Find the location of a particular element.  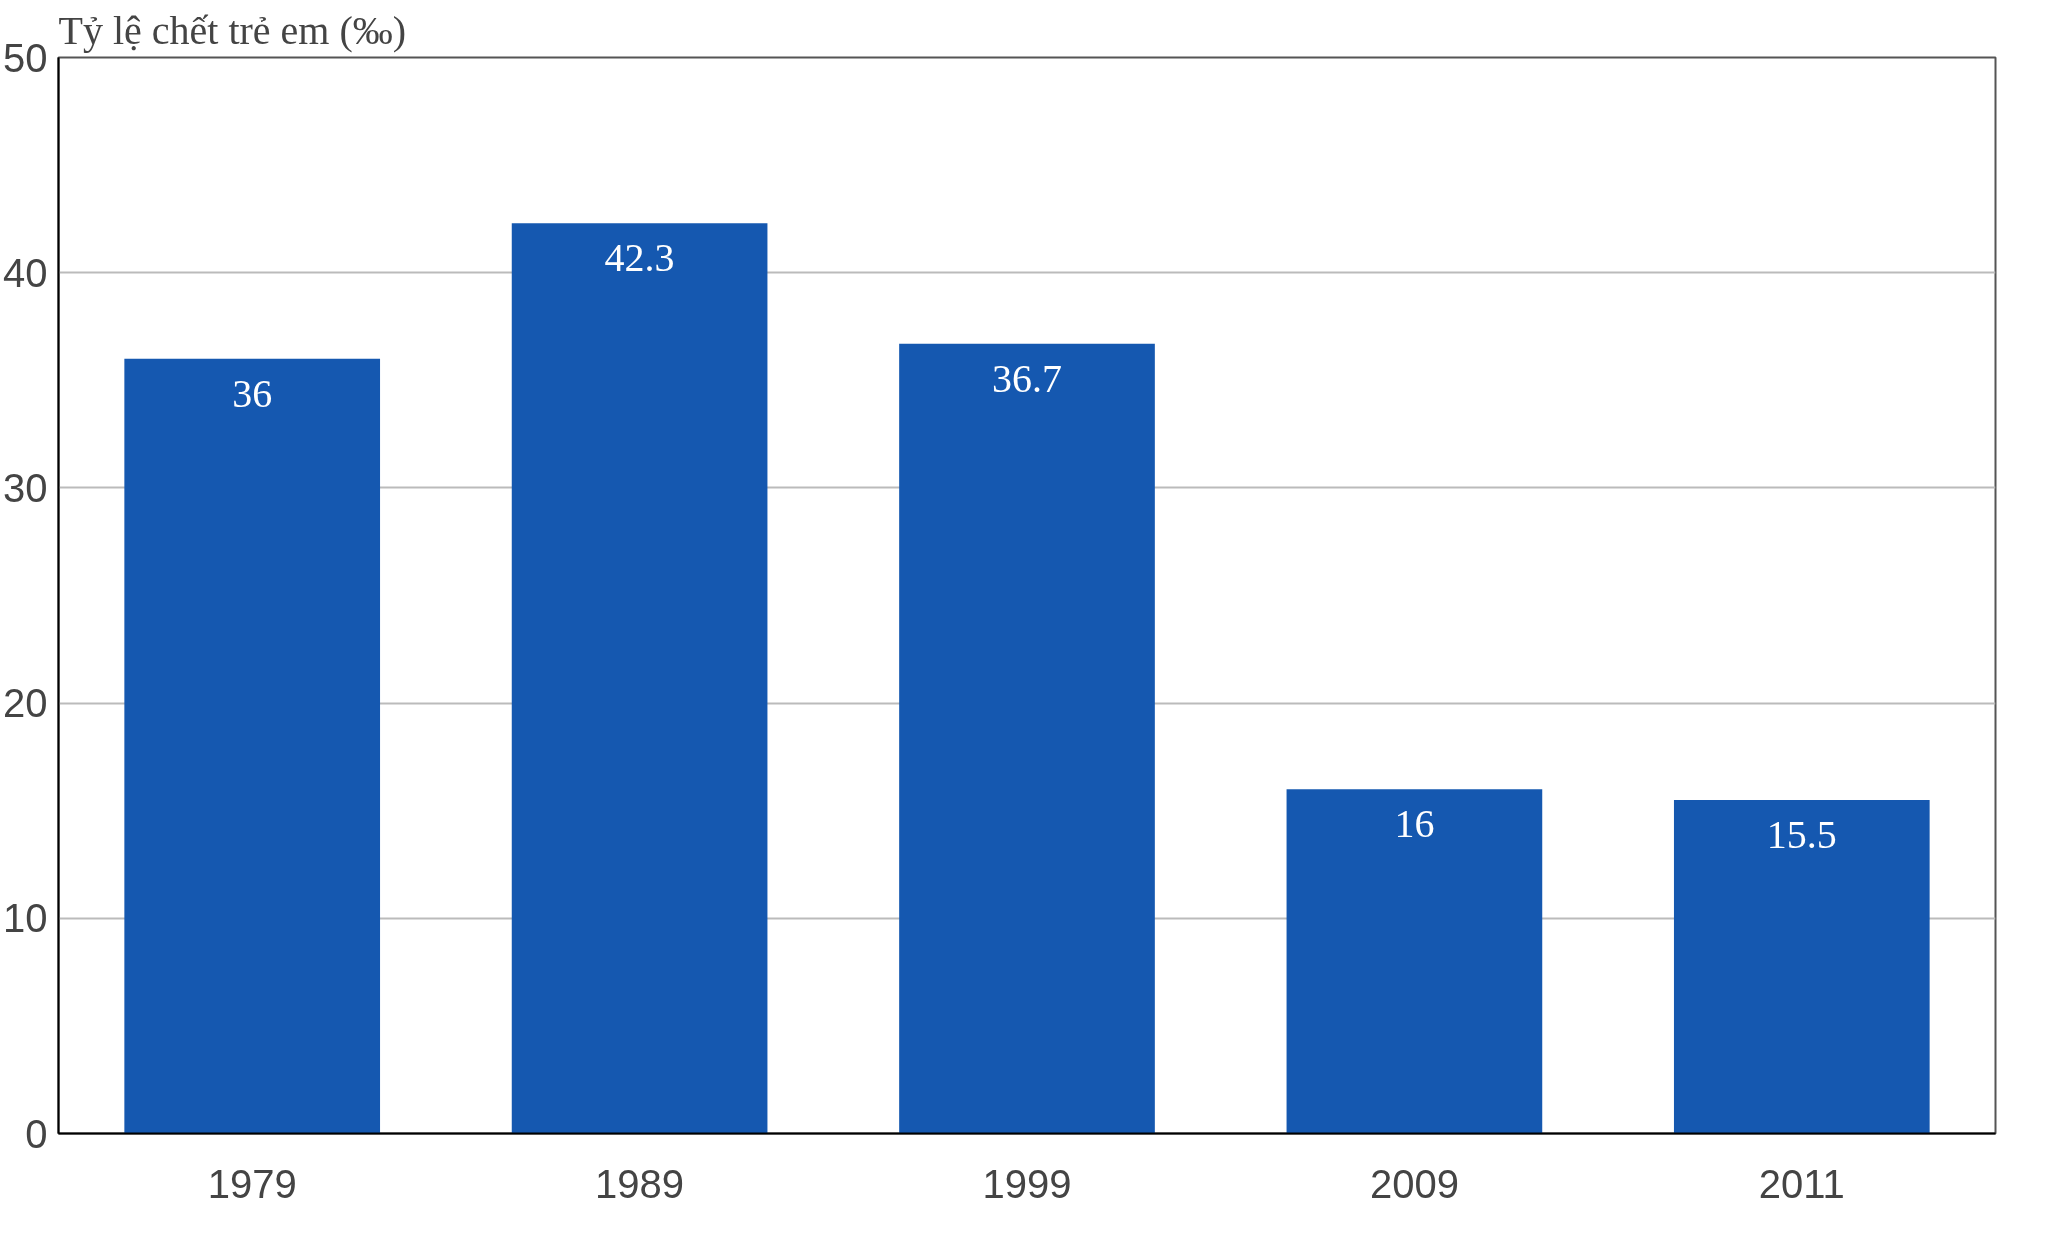

y-tick-label: 20 is located at coordinates (25, 703).